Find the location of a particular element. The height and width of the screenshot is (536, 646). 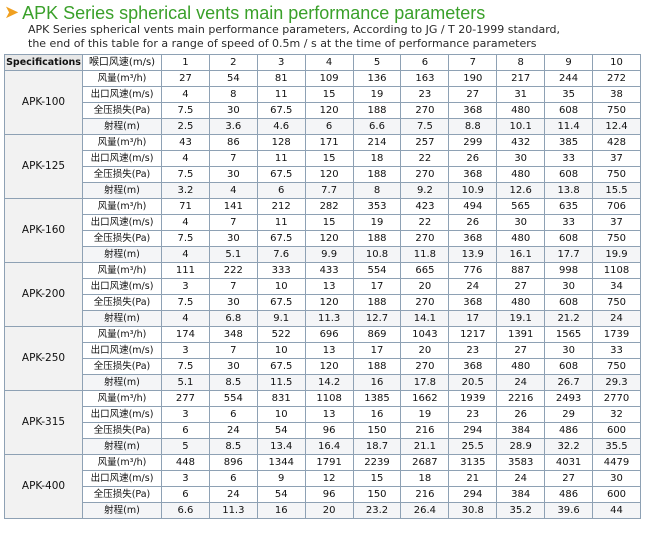

value-cell: 19 is located at coordinates (425, 414).